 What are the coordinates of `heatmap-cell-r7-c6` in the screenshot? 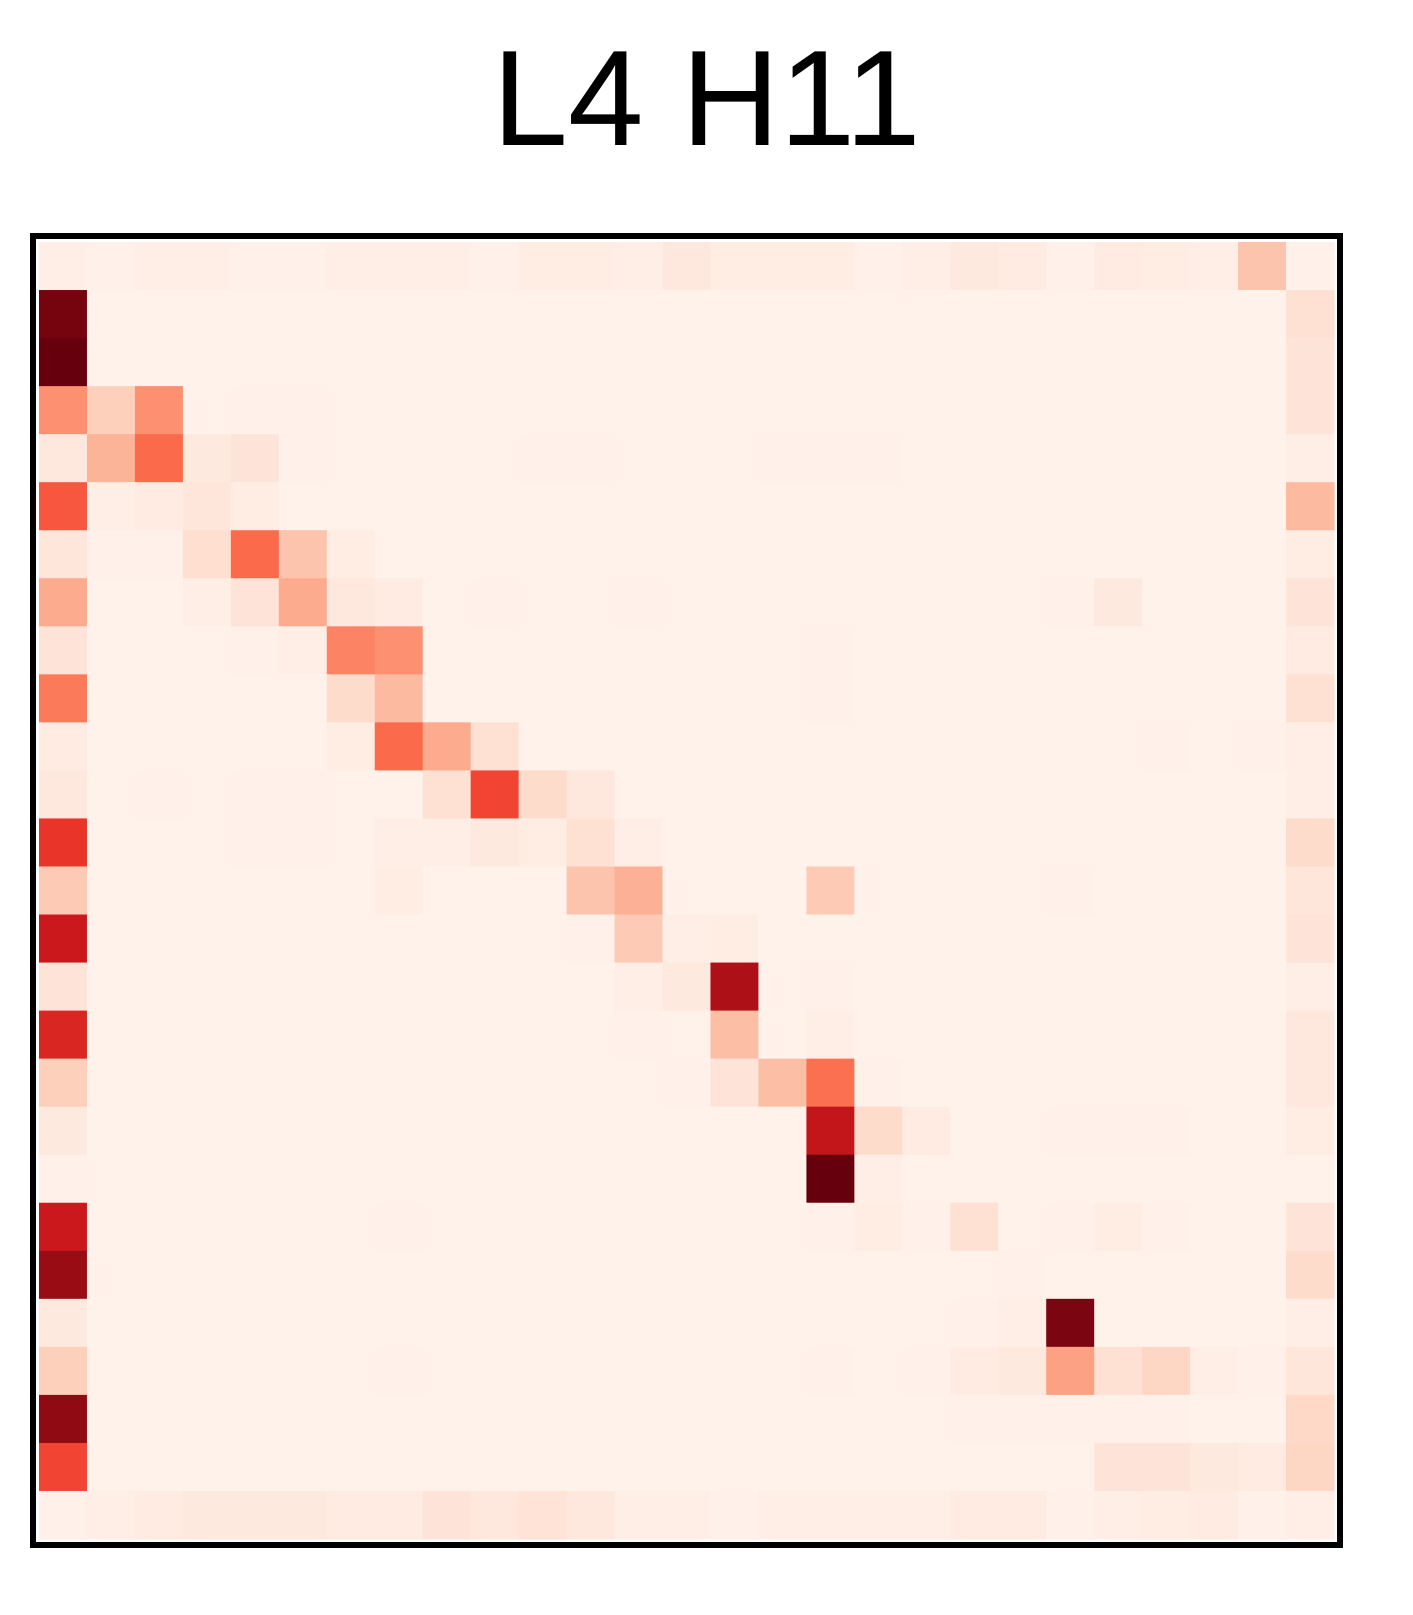 It's located at (351, 602).